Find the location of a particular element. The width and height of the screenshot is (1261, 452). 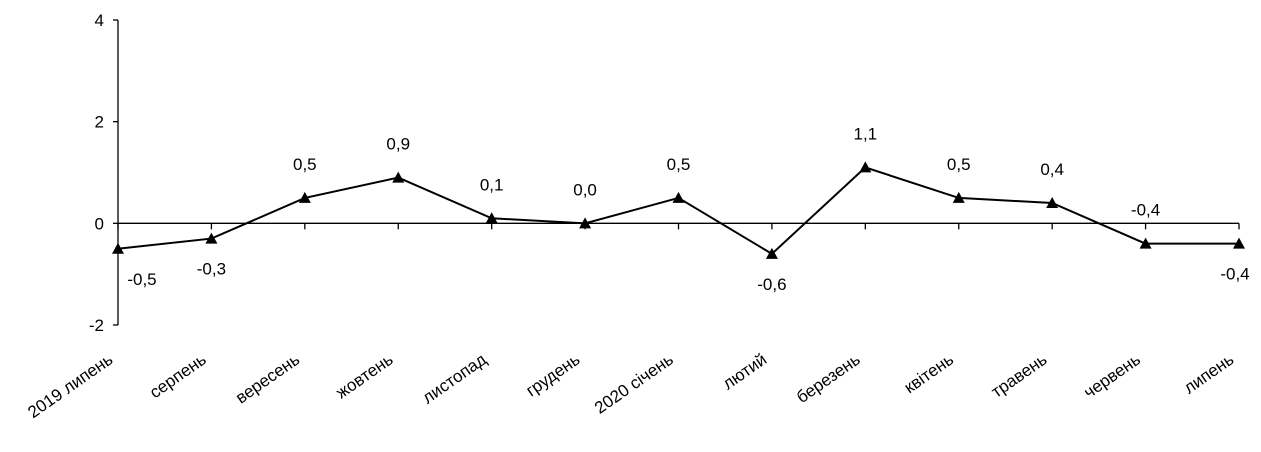

x-tick-label: вересень is located at coordinates (267, 379).